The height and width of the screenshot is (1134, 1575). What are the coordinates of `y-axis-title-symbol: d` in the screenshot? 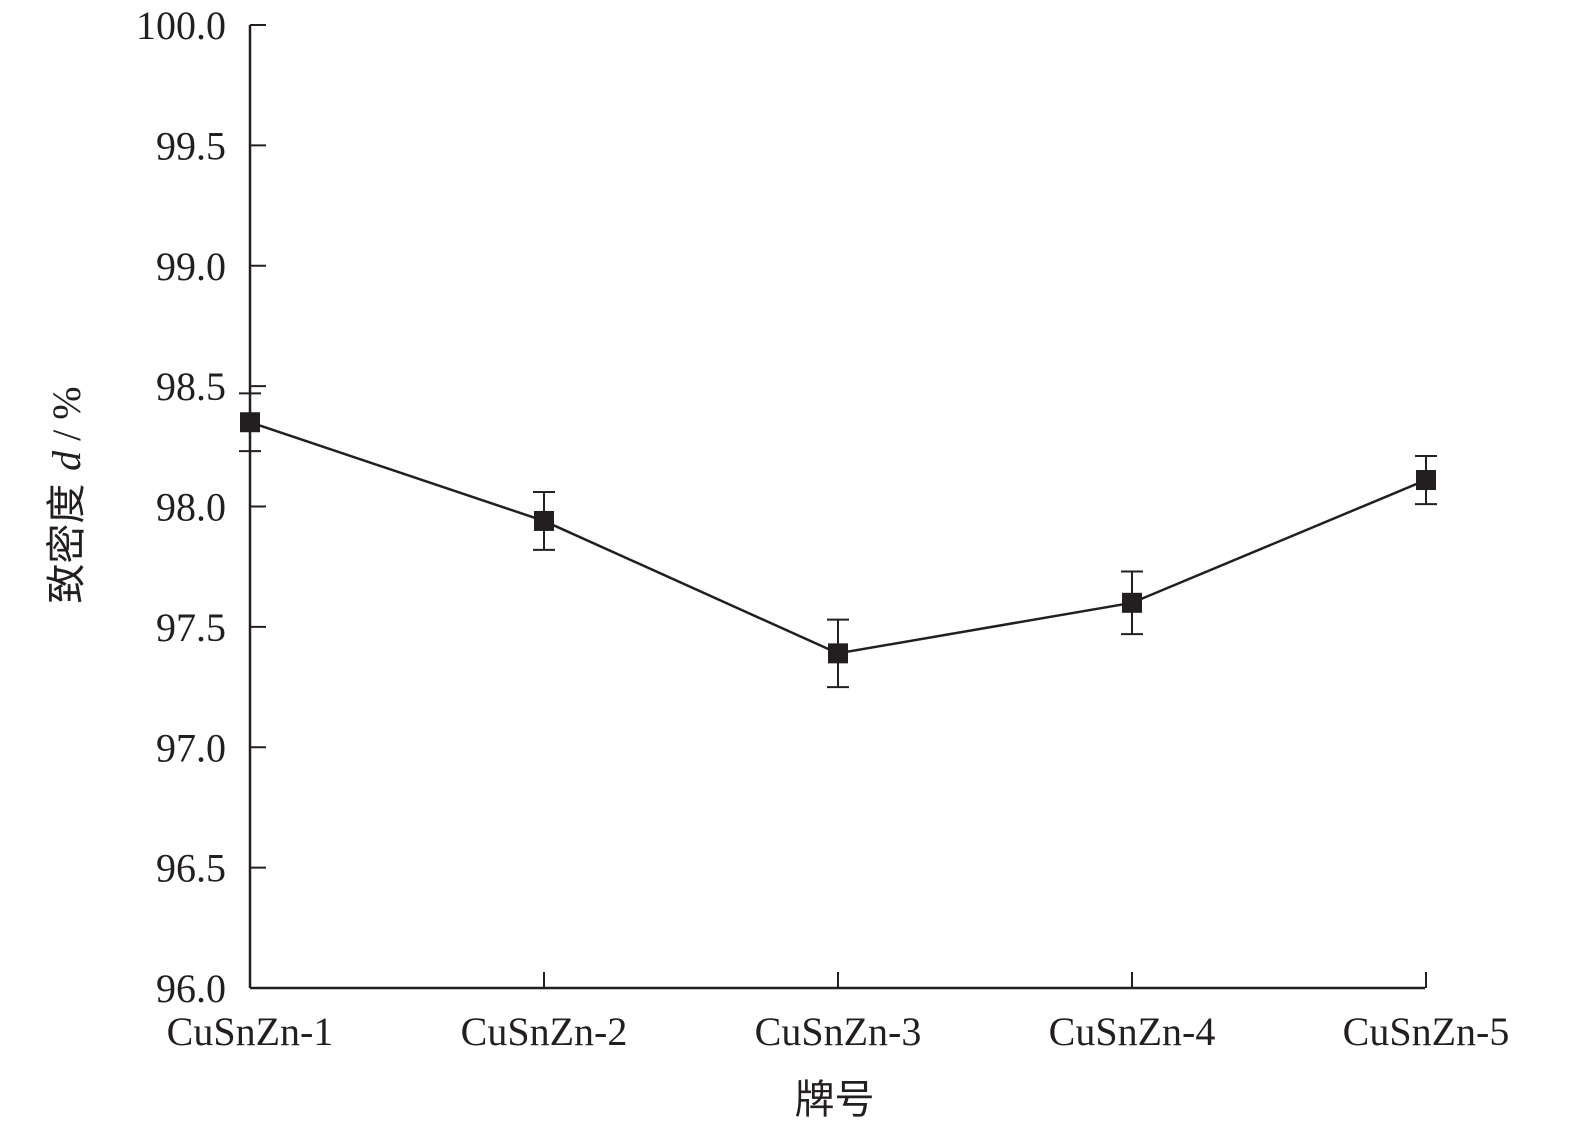 It's located at (66, 460).